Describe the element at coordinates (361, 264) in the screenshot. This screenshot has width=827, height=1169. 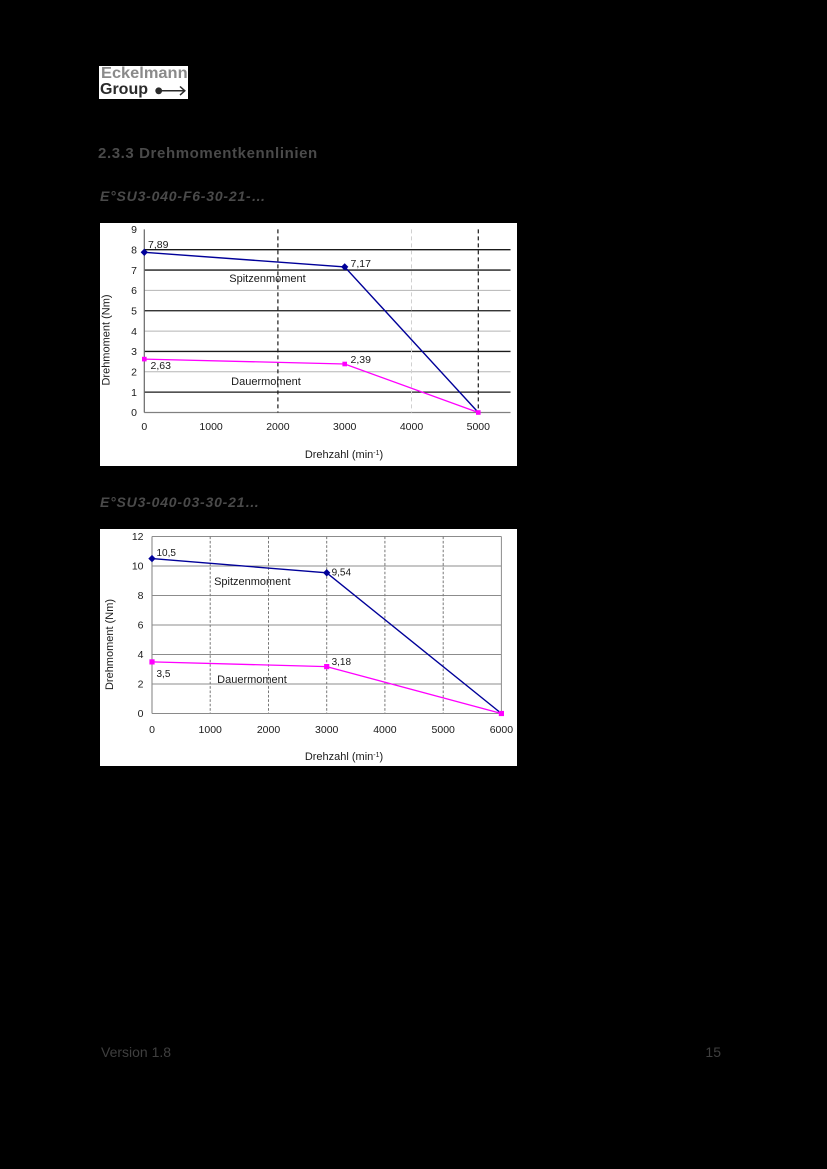
I see `svg-text: 7,17` at that location.